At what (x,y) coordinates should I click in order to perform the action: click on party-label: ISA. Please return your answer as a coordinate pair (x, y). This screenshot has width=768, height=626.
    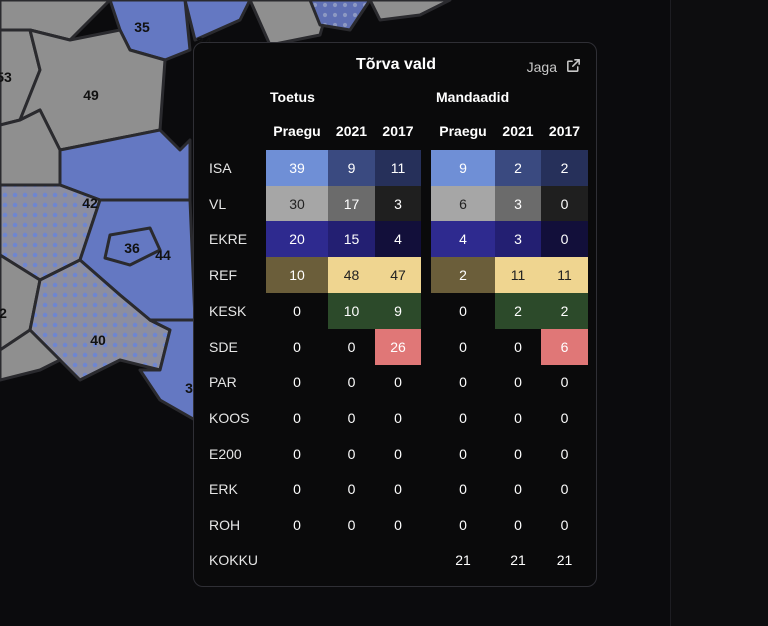
    Looking at the image, I should click on (220, 168).